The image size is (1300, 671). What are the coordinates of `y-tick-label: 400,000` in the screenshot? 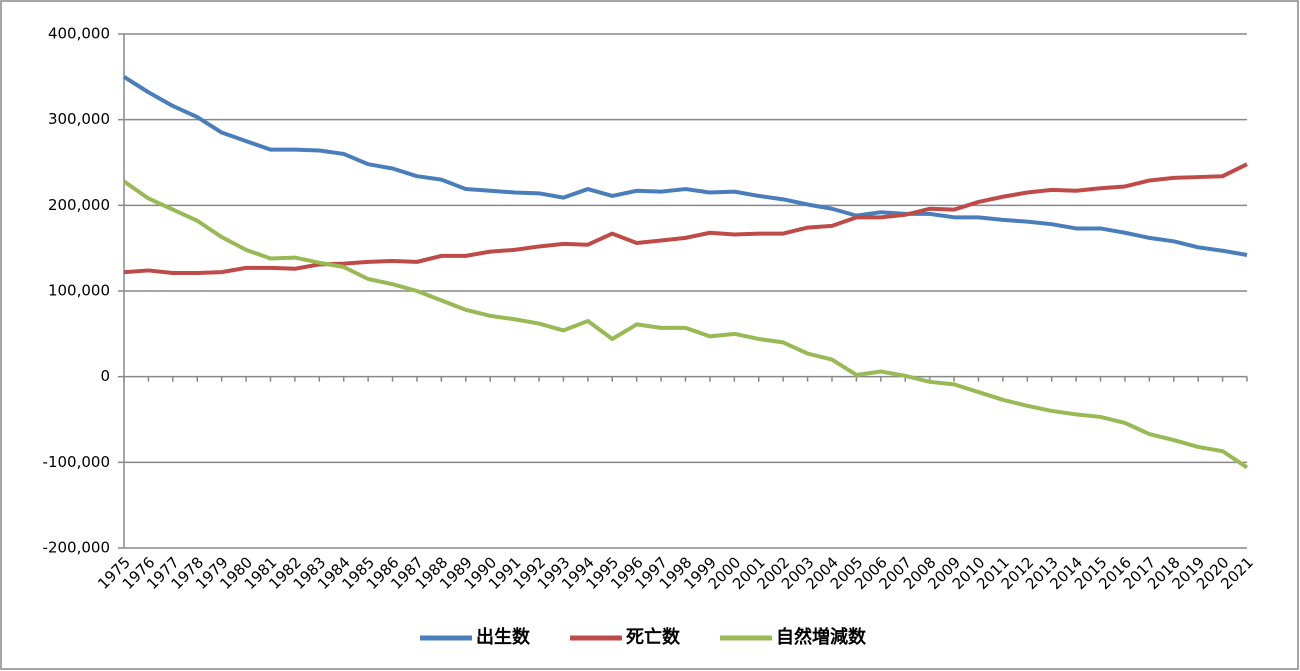 It's located at (79, 34).